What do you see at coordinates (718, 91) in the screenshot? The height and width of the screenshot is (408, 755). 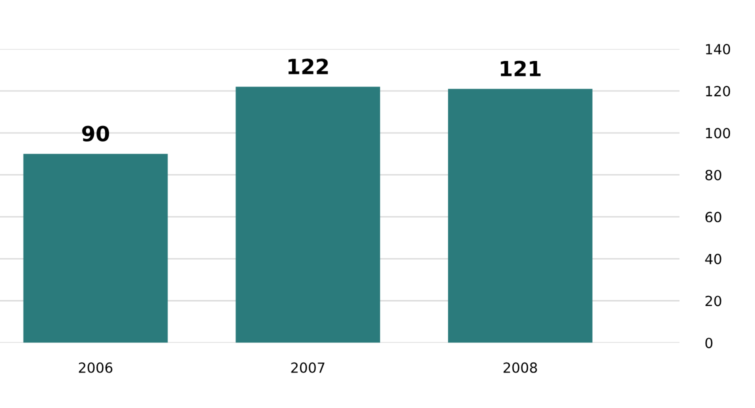 I see `y-tick-label: 120` at bounding box center [718, 91].